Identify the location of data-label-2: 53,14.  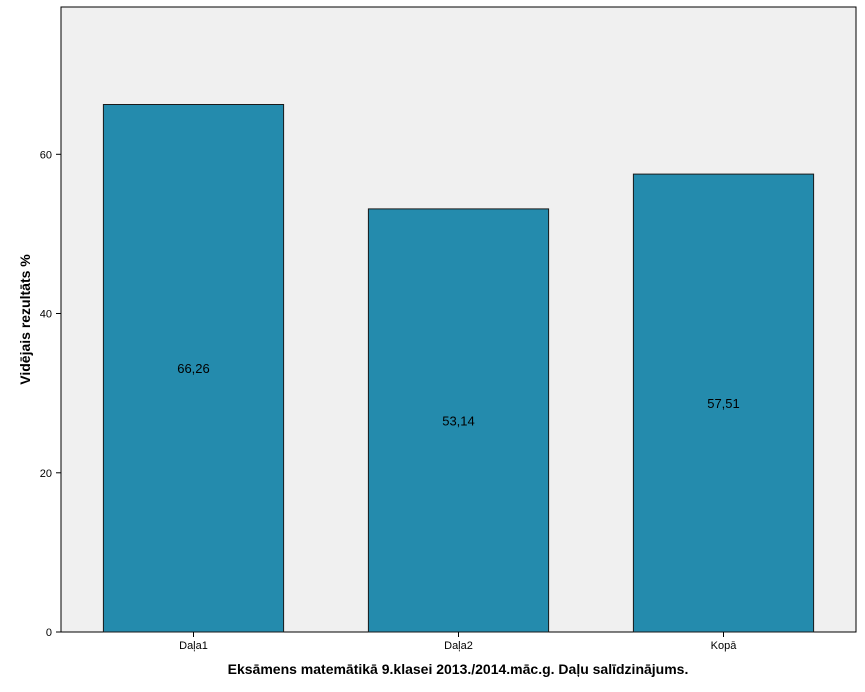
(458, 421).